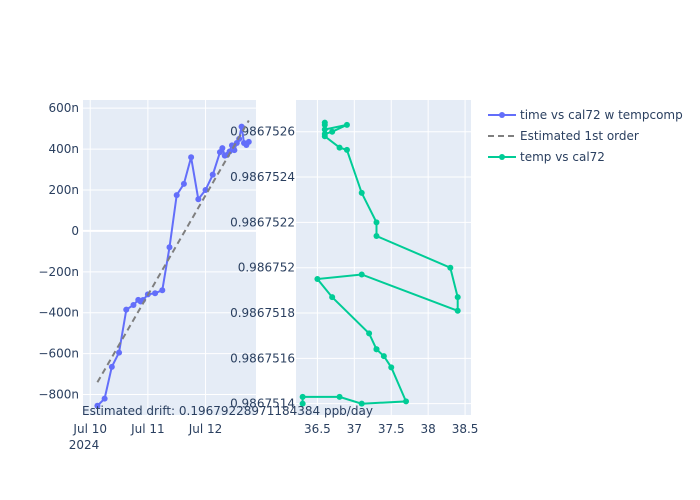 The width and height of the screenshot is (700, 500). What do you see at coordinates (354, 429) in the screenshot?
I see `right-x-tick-label: 37` at bounding box center [354, 429].